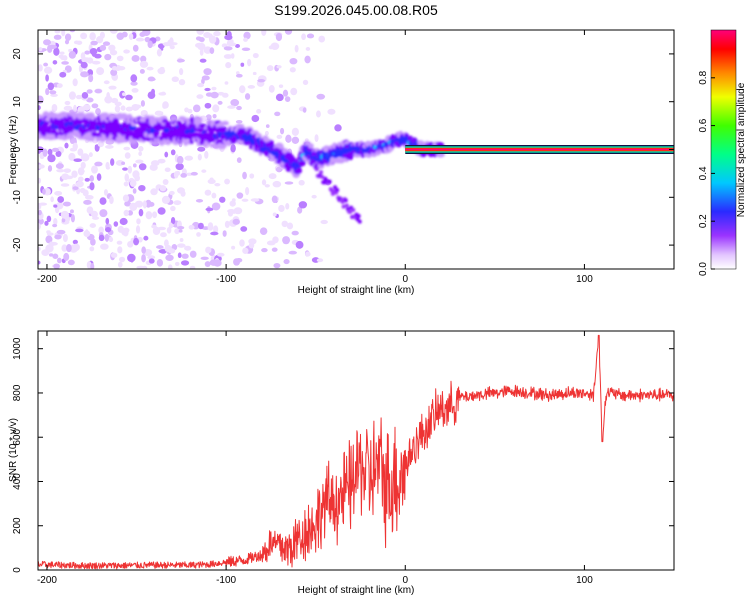 The height and width of the screenshot is (600, 750). Describe the element at coordinates (356, 290) in the screenshot. I see `spectrogram-xlabel: Height of straight line (km)` at that location.